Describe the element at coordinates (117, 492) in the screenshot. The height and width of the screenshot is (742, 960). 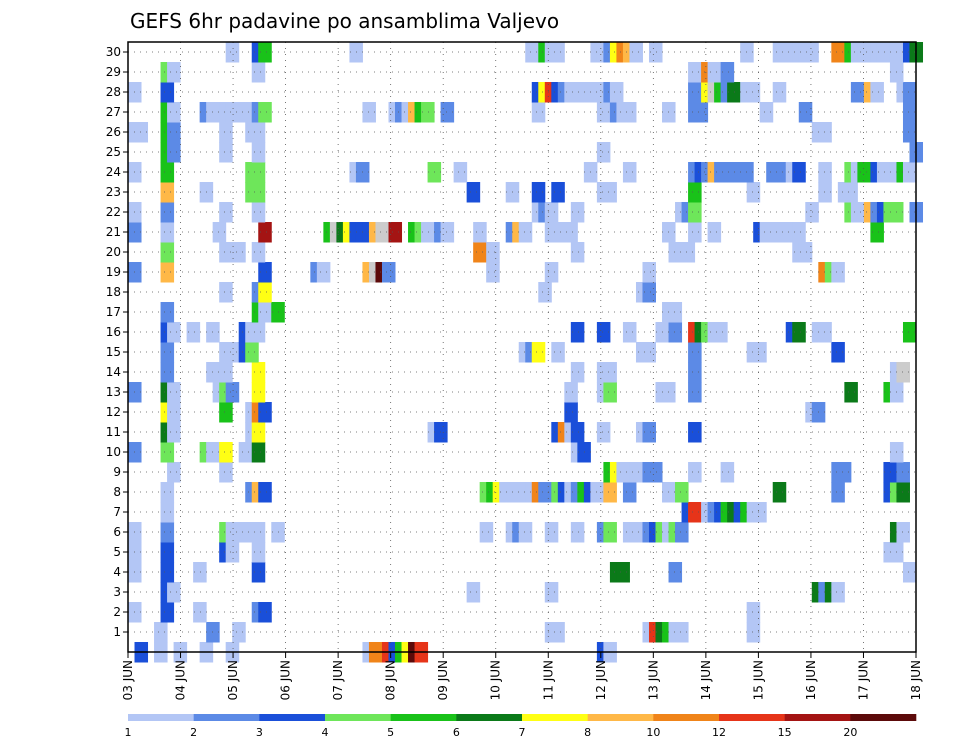
I see `y-tick-label: 8` at that location.